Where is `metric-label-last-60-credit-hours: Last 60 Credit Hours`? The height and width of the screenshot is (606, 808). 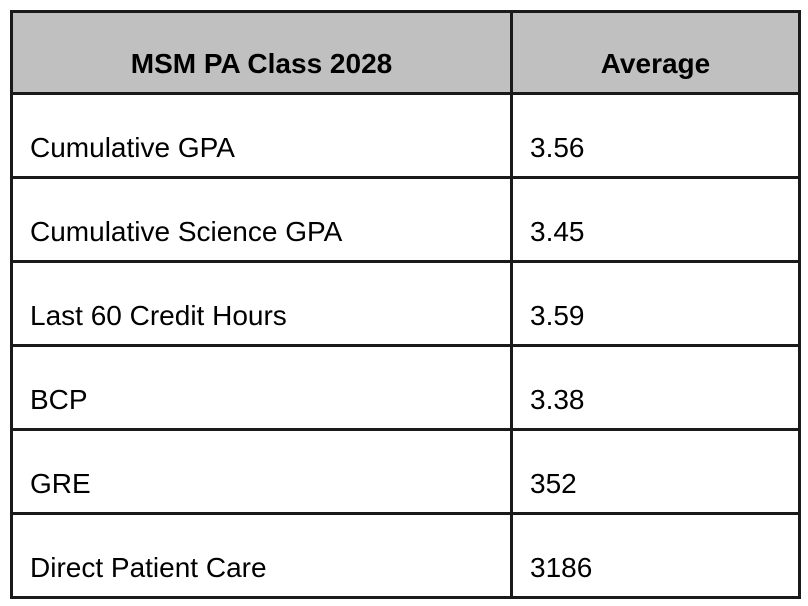 metric-label-last-60-credit-hours: Last 60 Credit Hours is located at coordinates (261, 303).